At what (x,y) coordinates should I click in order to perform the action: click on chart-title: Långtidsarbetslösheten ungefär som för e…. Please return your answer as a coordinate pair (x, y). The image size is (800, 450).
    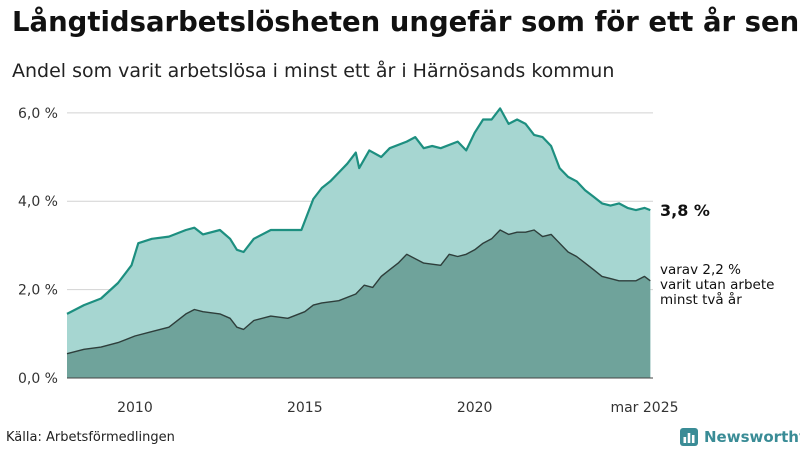
    Looking at the image, I should click on (406, 22).